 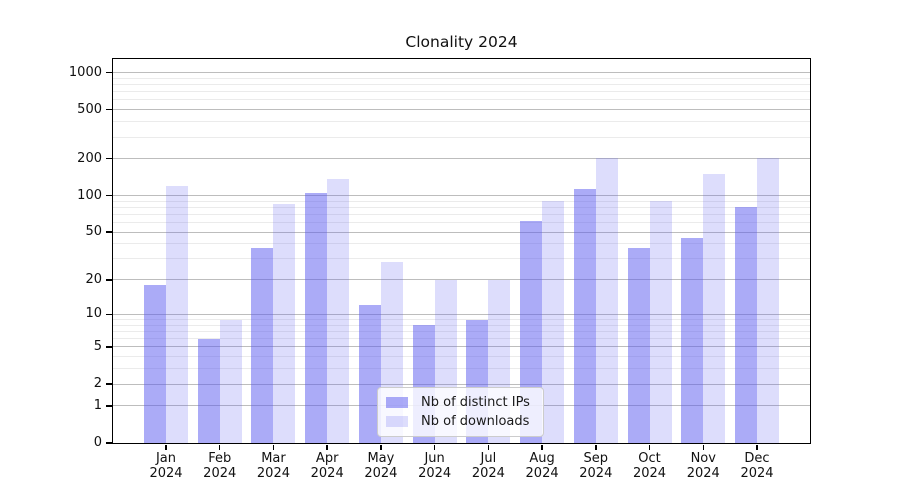 What do you see at coordinates (638, 345) in the screenshot?
I see `bar-distinct-ips-oct` at bounding box center [638, 345].